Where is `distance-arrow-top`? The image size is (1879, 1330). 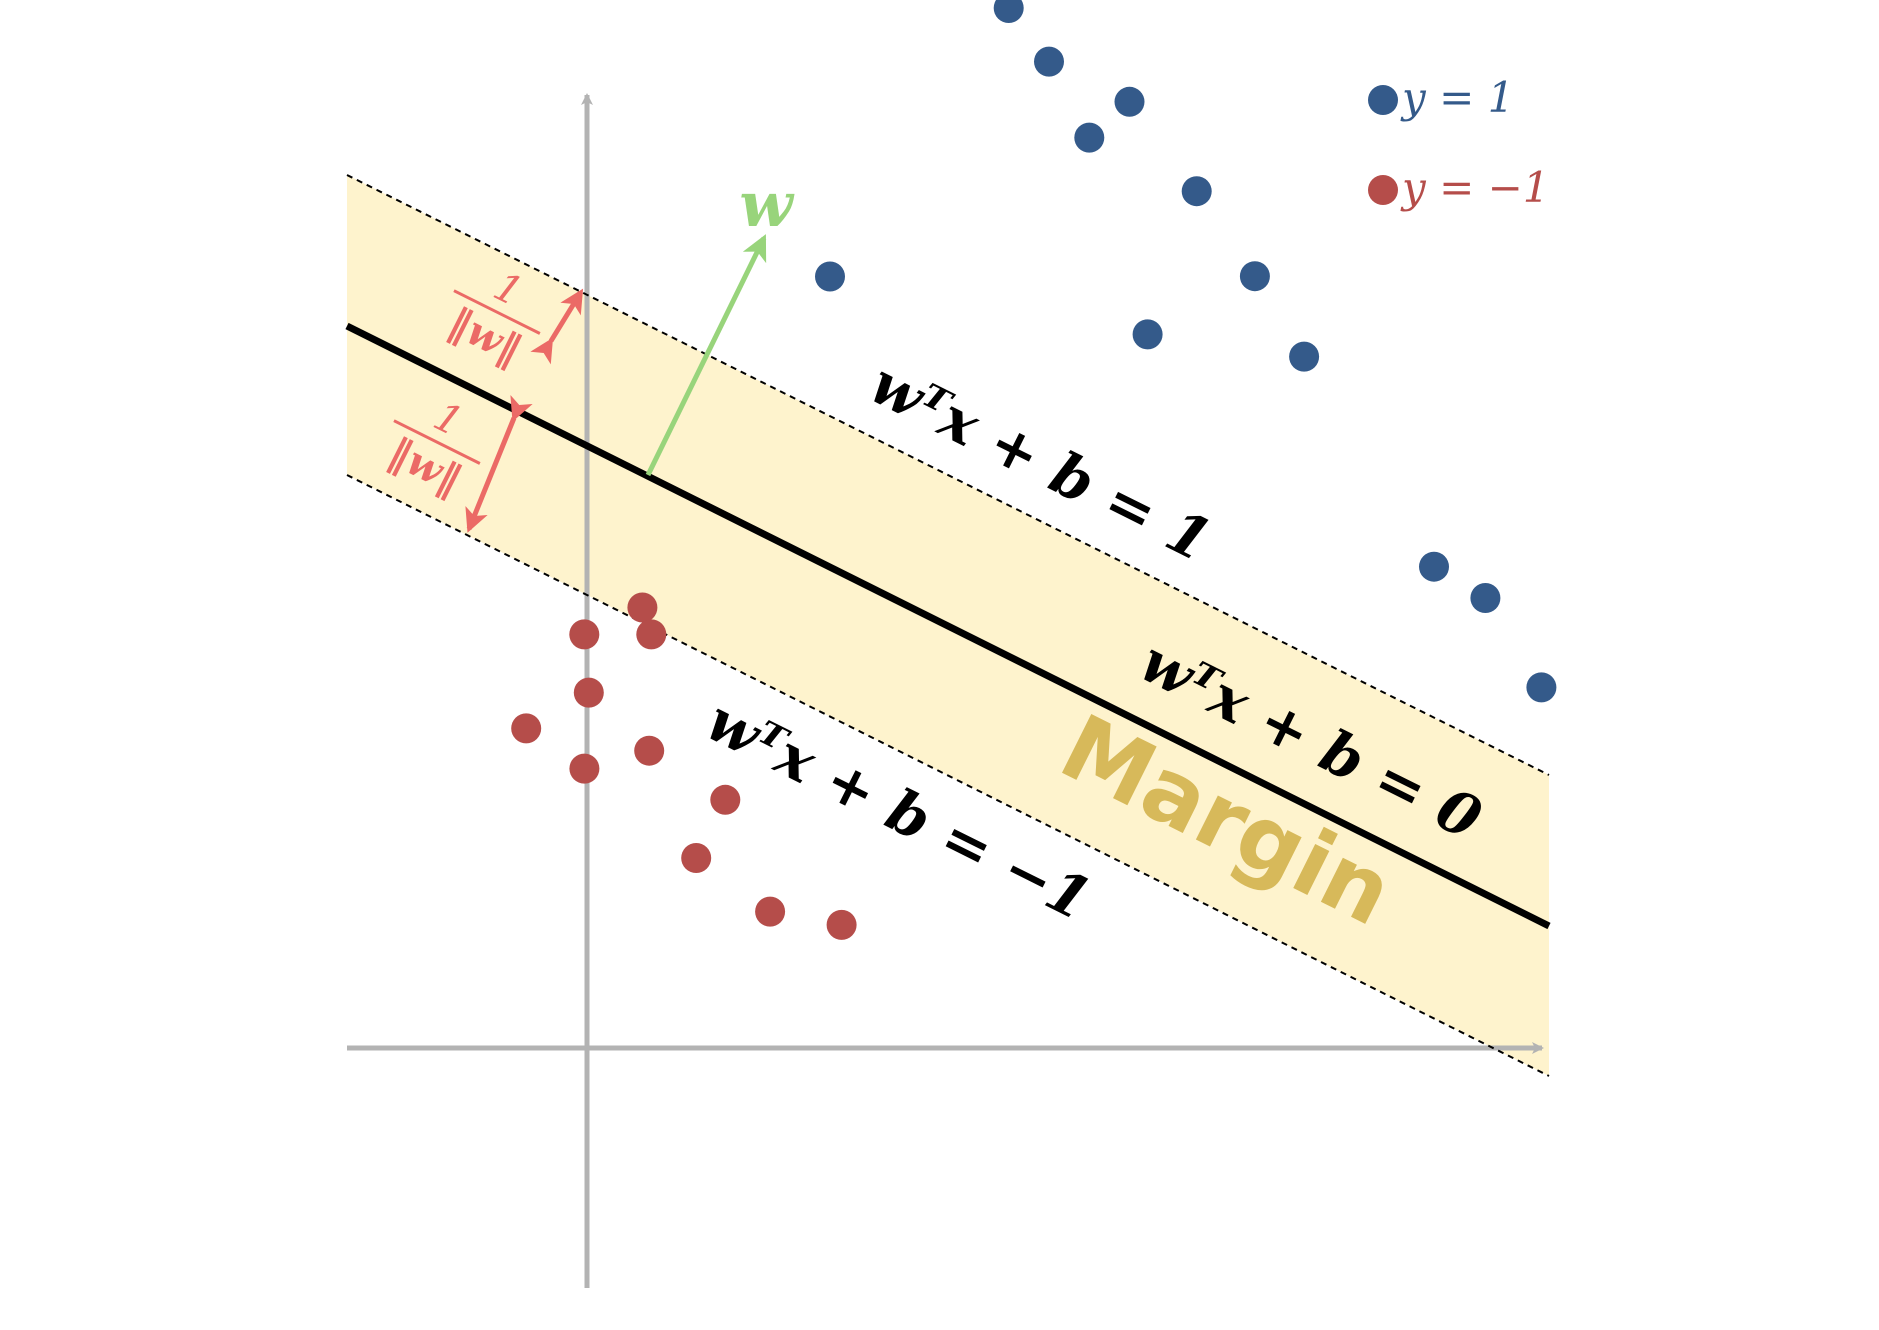
distance-arrow-top is located at coordinates (557, 326).